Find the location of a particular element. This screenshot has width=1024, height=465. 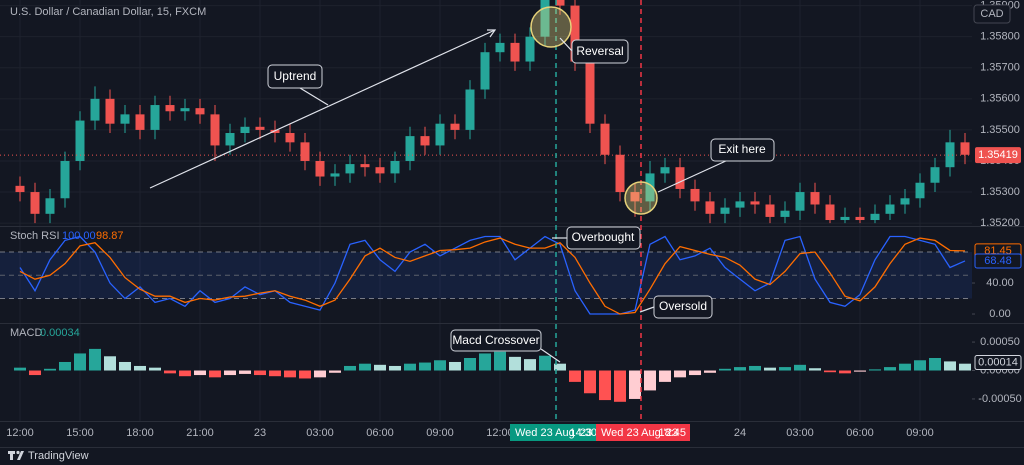

y-tick-label: 1.35800 is located at coordinates (1000, 37).